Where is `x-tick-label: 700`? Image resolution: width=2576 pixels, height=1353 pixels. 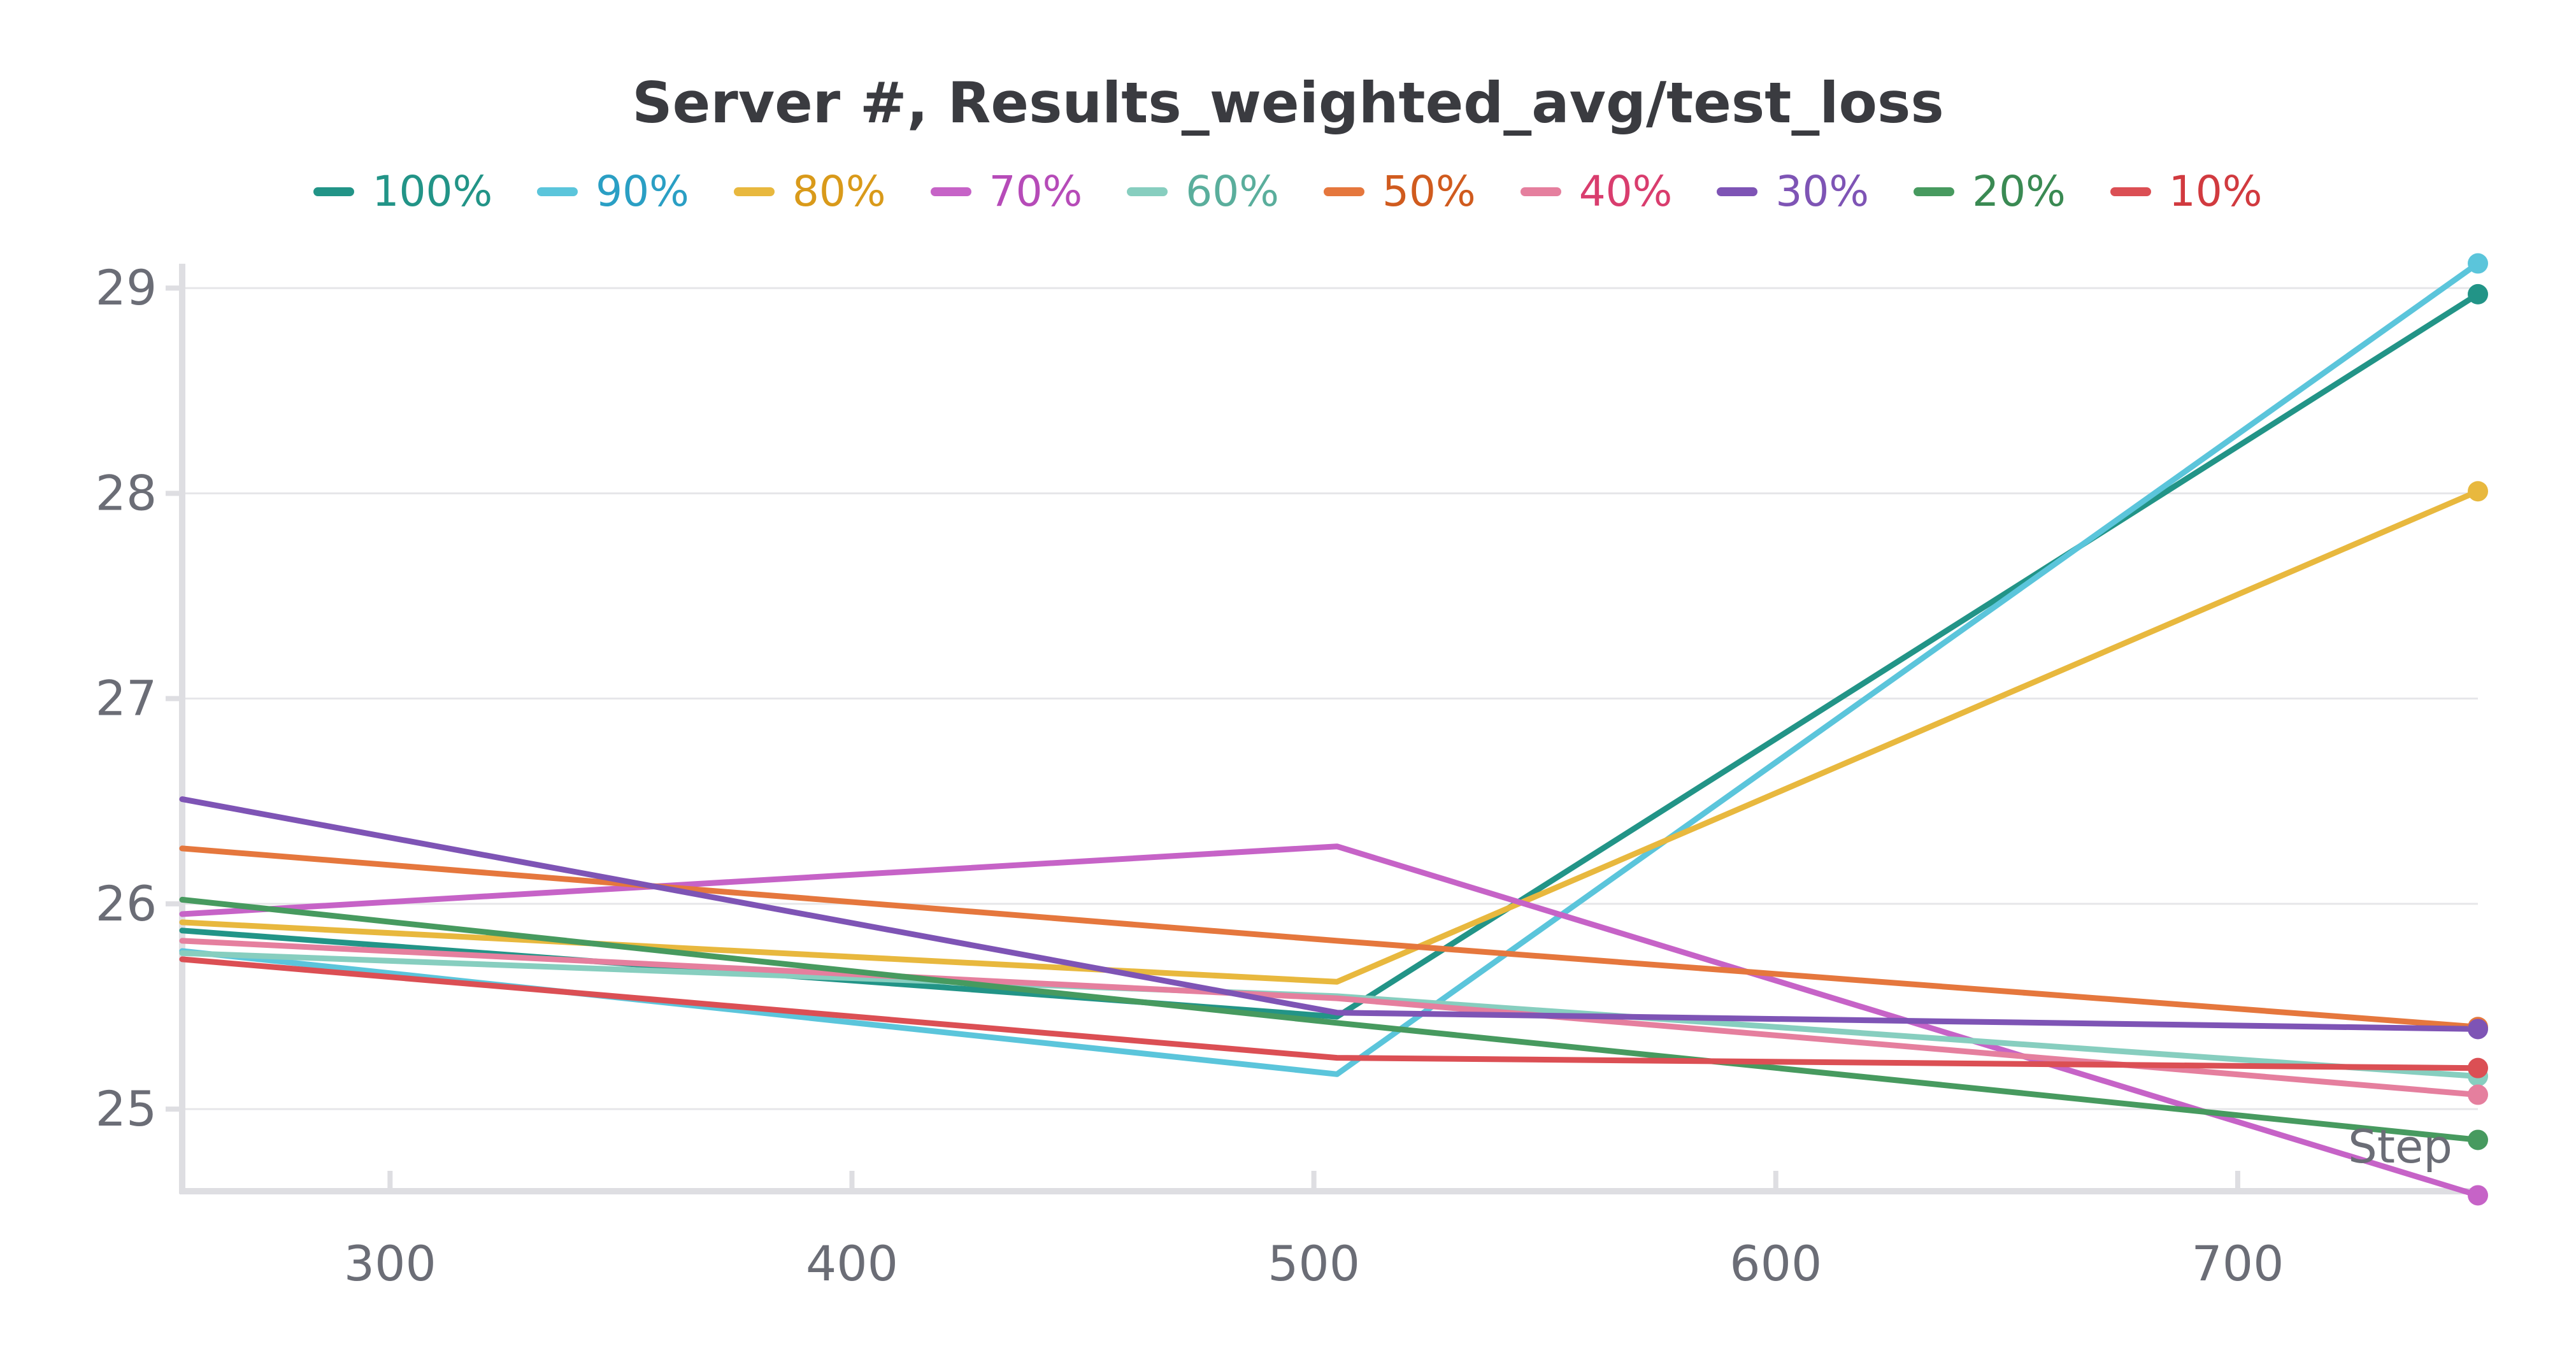
x-tick-label: 700 is located at coordinates (2237, 1263).